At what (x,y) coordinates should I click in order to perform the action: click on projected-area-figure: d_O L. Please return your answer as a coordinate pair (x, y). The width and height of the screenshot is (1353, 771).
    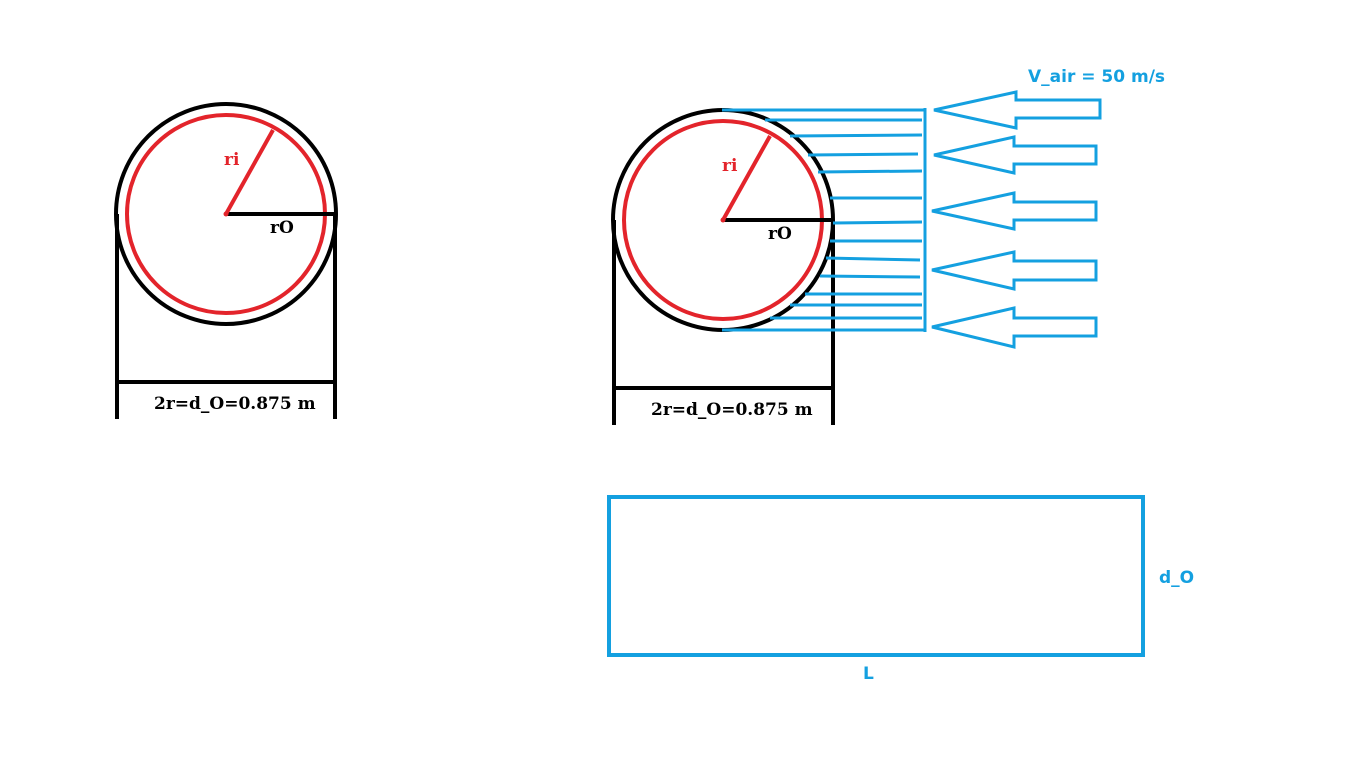
    Looking at the image, I should click on (900, 589).